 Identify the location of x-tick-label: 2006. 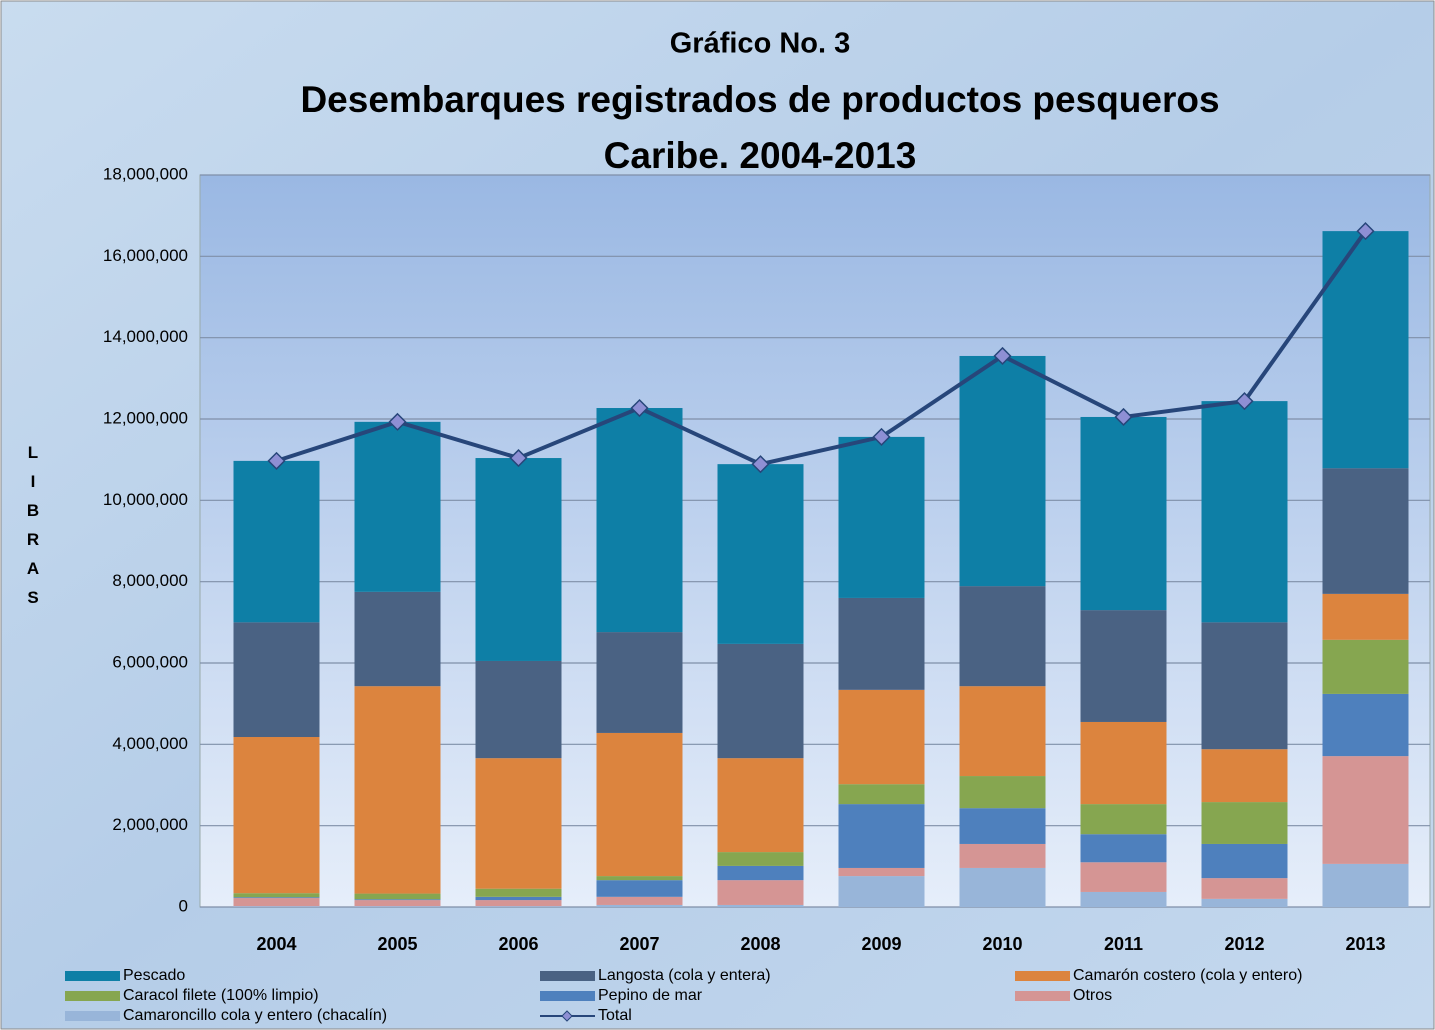
(518, 944).